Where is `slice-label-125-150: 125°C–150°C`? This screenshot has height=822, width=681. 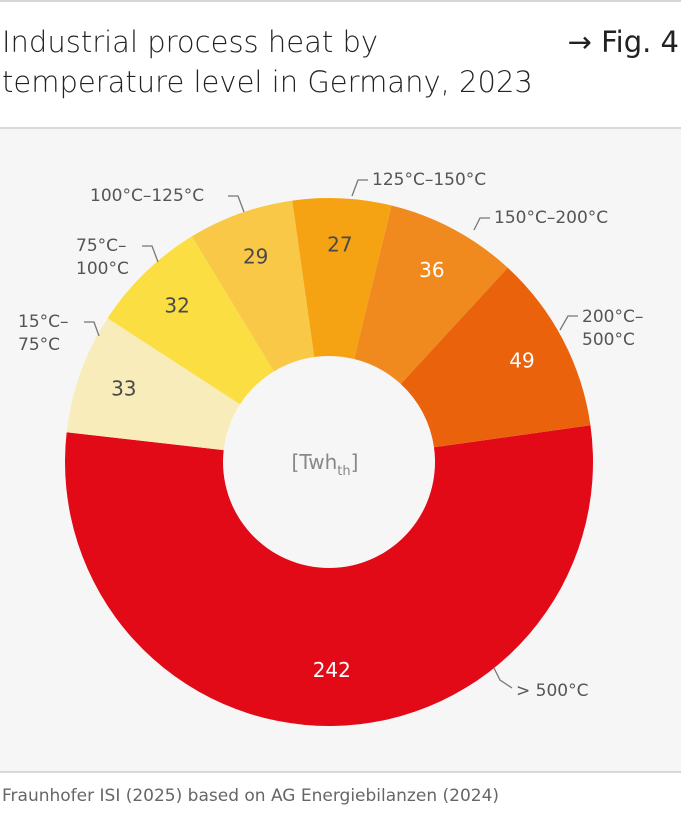
slice-label-125-150: 125°C–150°C is located at coordinates (429, 180).